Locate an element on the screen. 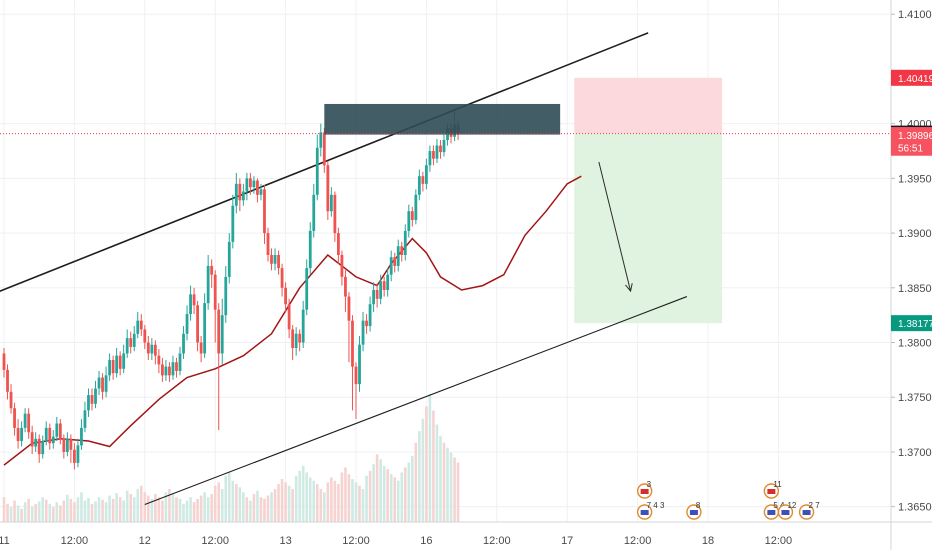 The height and width of the screenshot is (550, 932). economic-event-marker: 12 is located at coordinates (787, 510).